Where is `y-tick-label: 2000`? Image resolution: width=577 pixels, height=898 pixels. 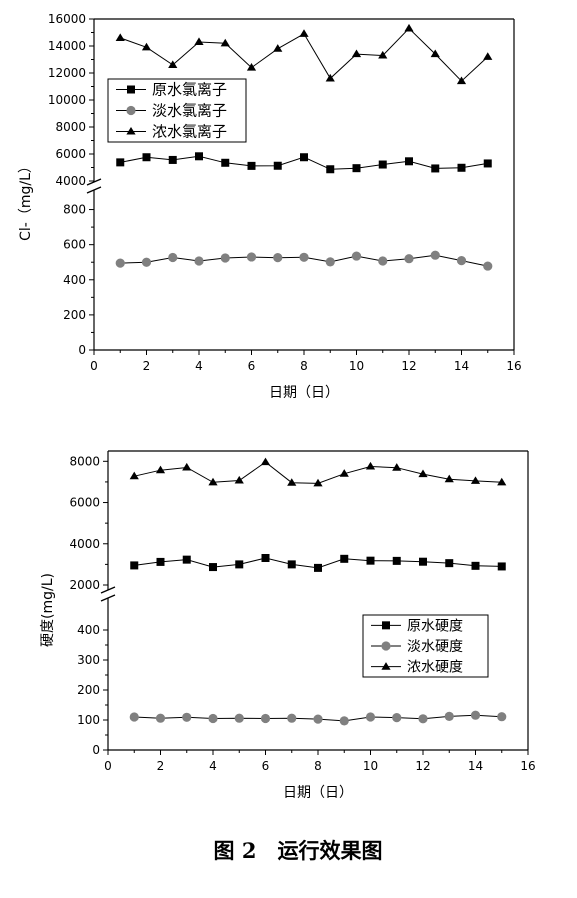 y-tick-label: 2000 is located at coordinates (84, 585).